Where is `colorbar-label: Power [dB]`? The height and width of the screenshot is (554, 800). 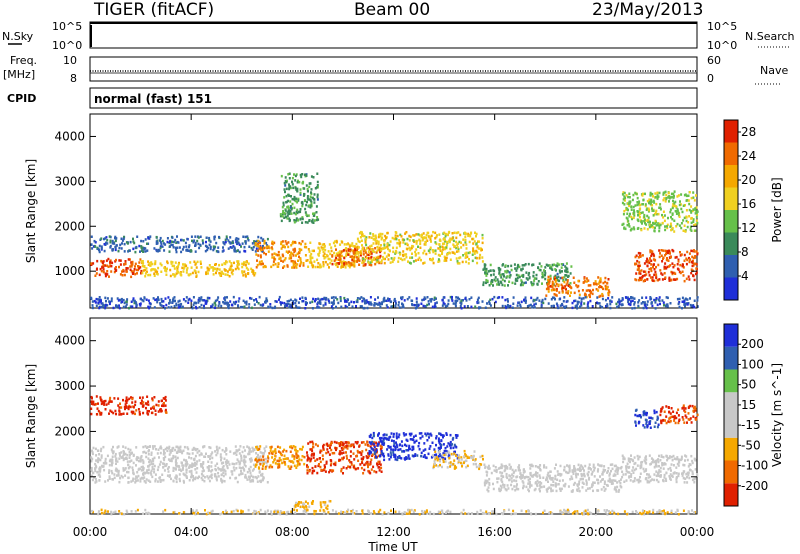 colorbar-label: Power [dB] is located at coordinates (777, 209).